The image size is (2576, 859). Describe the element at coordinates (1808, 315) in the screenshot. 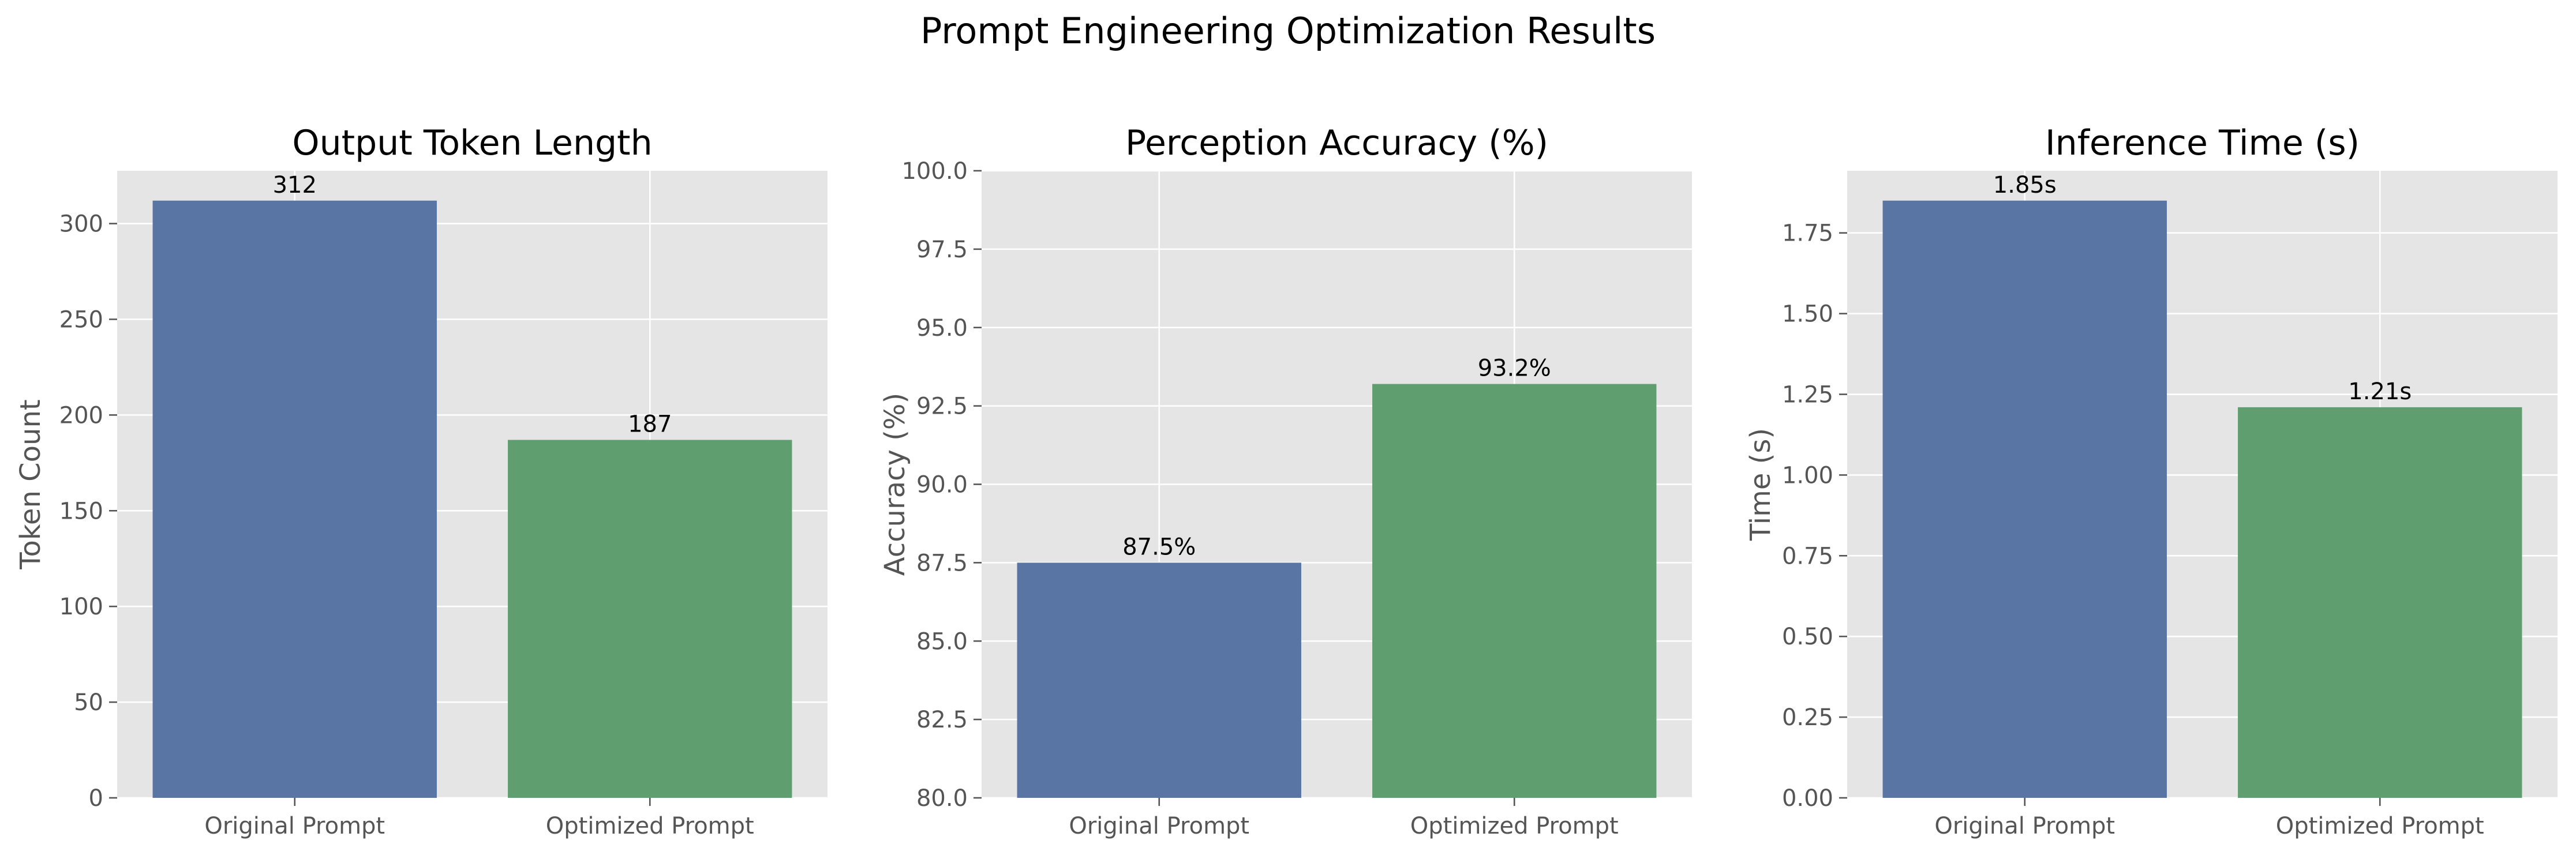

I see `y-tick-label: 1.50` at that location.